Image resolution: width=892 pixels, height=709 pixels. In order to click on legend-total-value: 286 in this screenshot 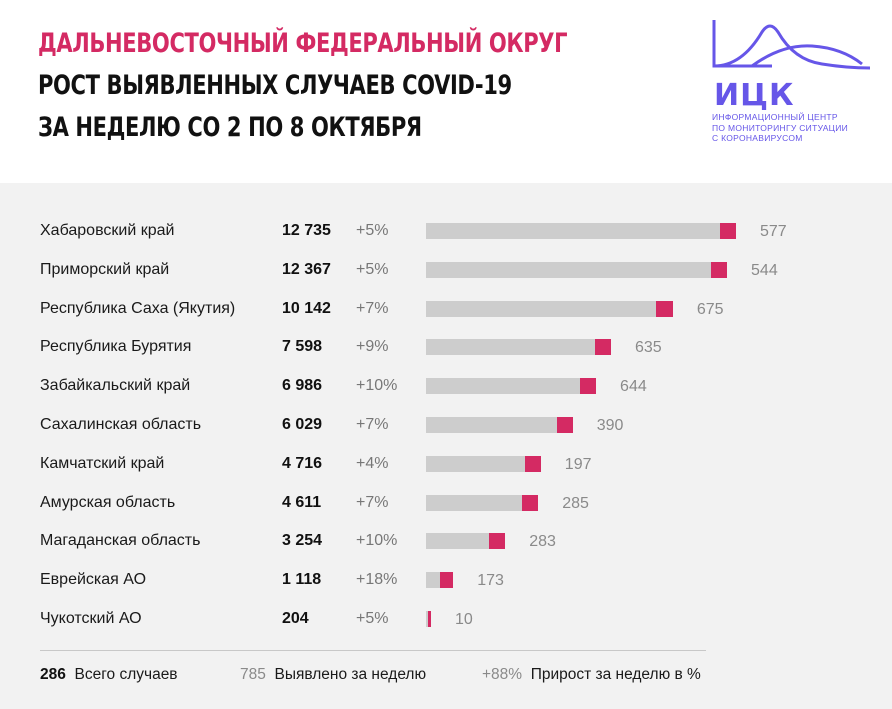, I will do `click(53, 674)`.